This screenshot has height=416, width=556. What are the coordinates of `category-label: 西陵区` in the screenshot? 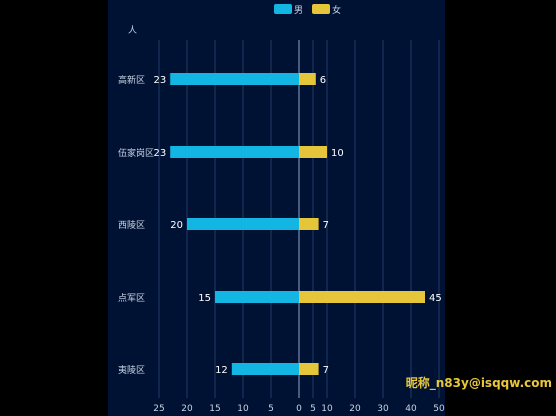 It's located at (131, 225).